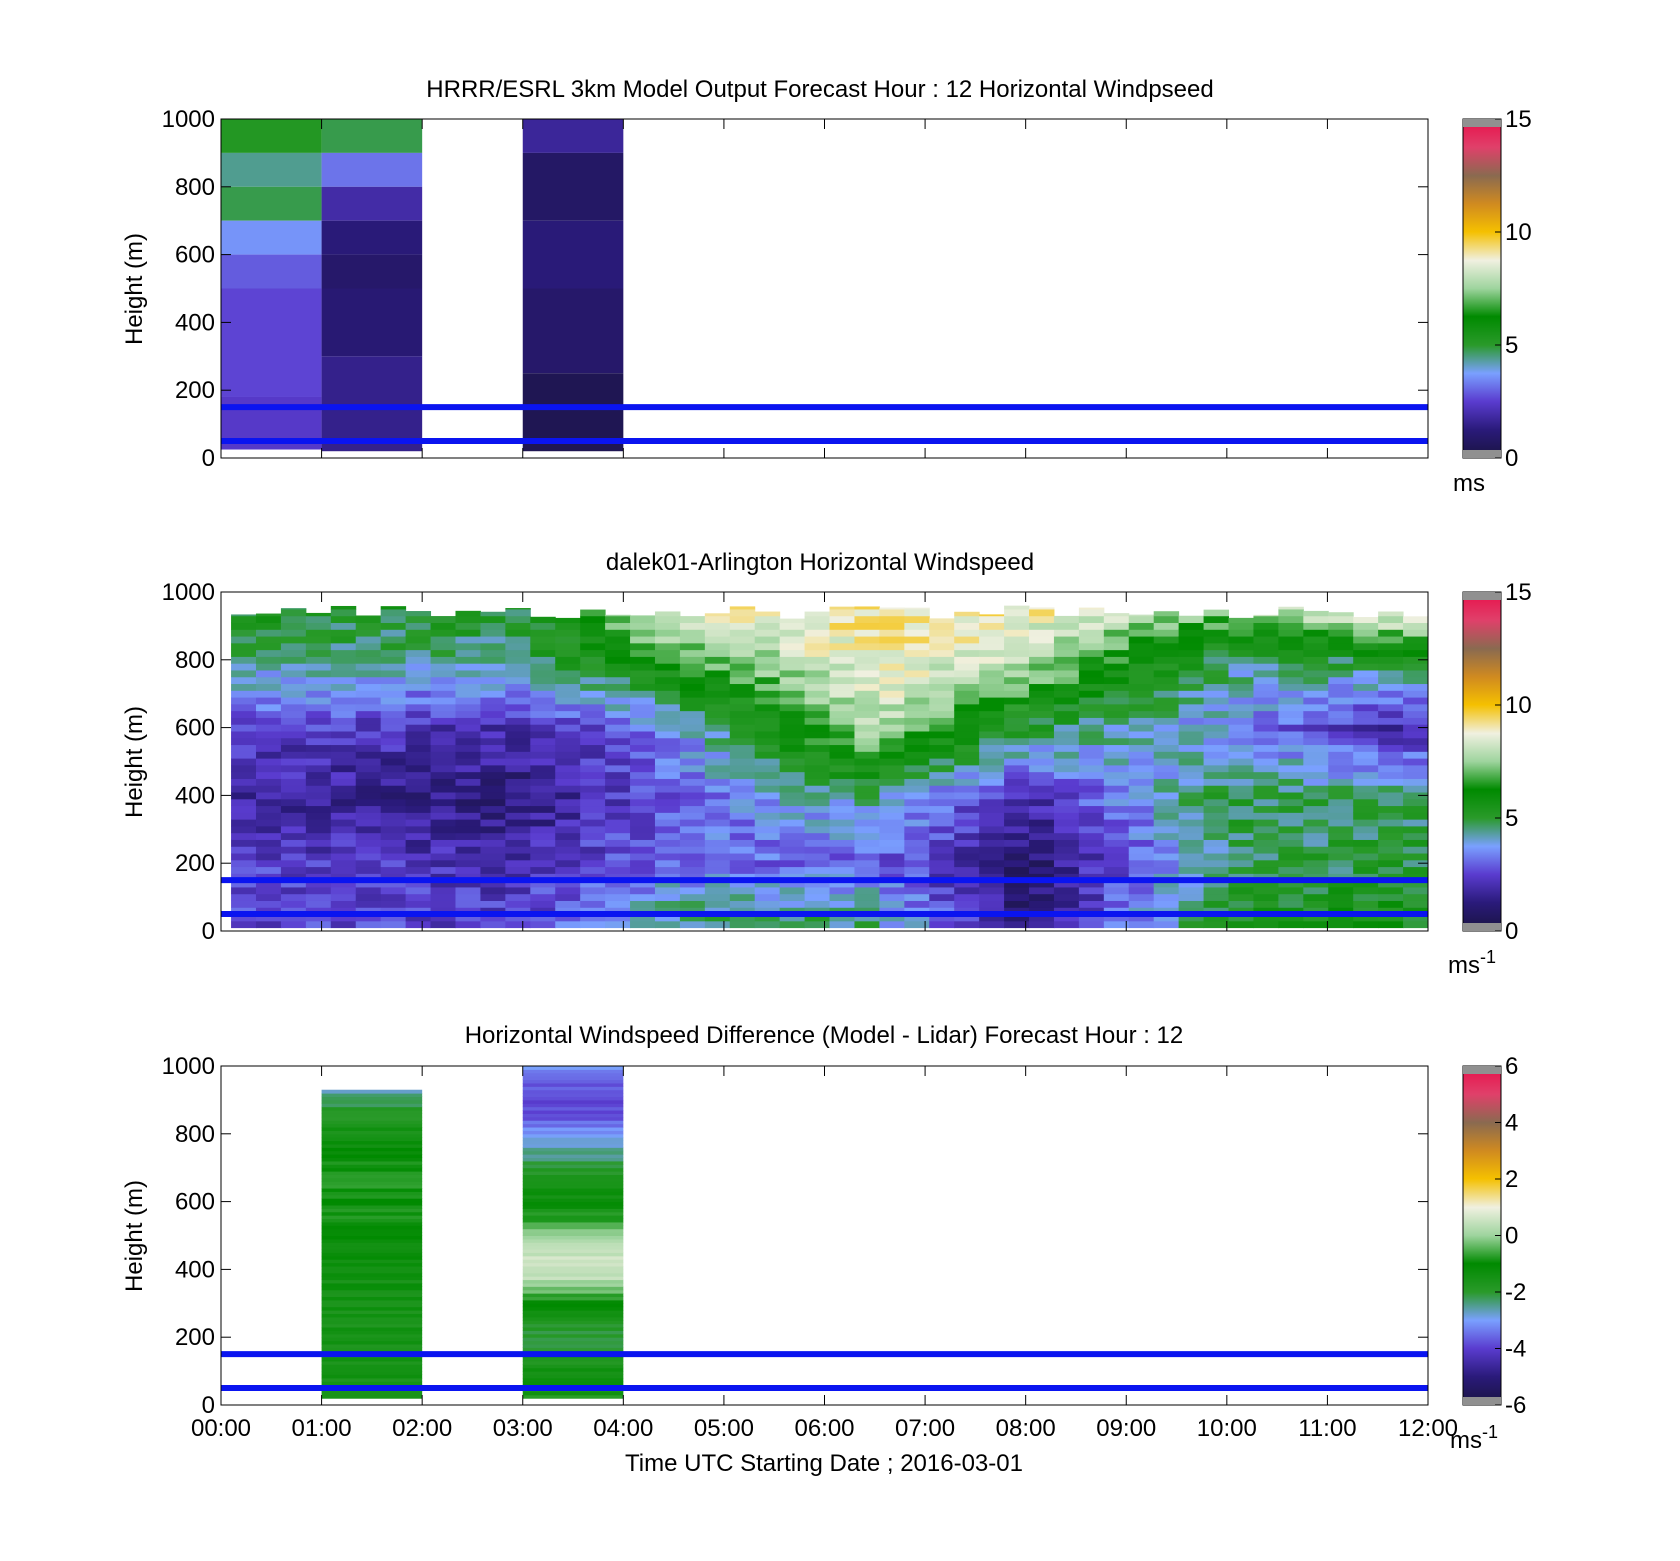 Image resolution: width=1680 pixels, height=1561 pixels. What do you see at coordinates (1511, 931) in the screenshot?
I see `colorbar-tick-label: 0` at bounding box center [1511, 931].